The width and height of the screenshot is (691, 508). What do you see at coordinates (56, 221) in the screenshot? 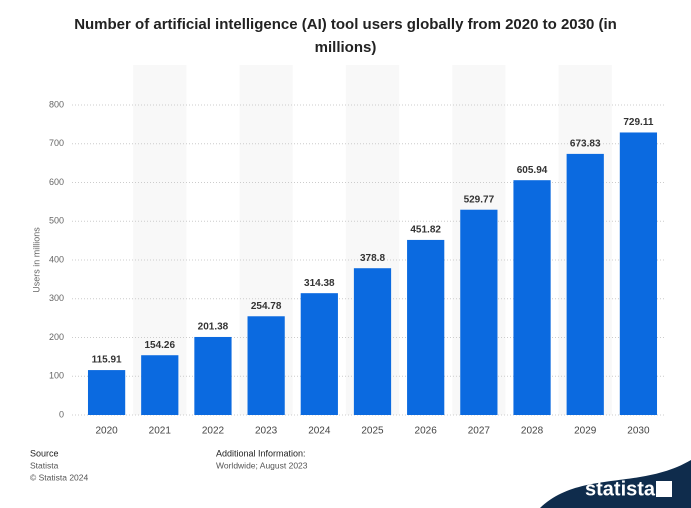
I see `y-tick-label: 500` at bounding box center [56, 221].